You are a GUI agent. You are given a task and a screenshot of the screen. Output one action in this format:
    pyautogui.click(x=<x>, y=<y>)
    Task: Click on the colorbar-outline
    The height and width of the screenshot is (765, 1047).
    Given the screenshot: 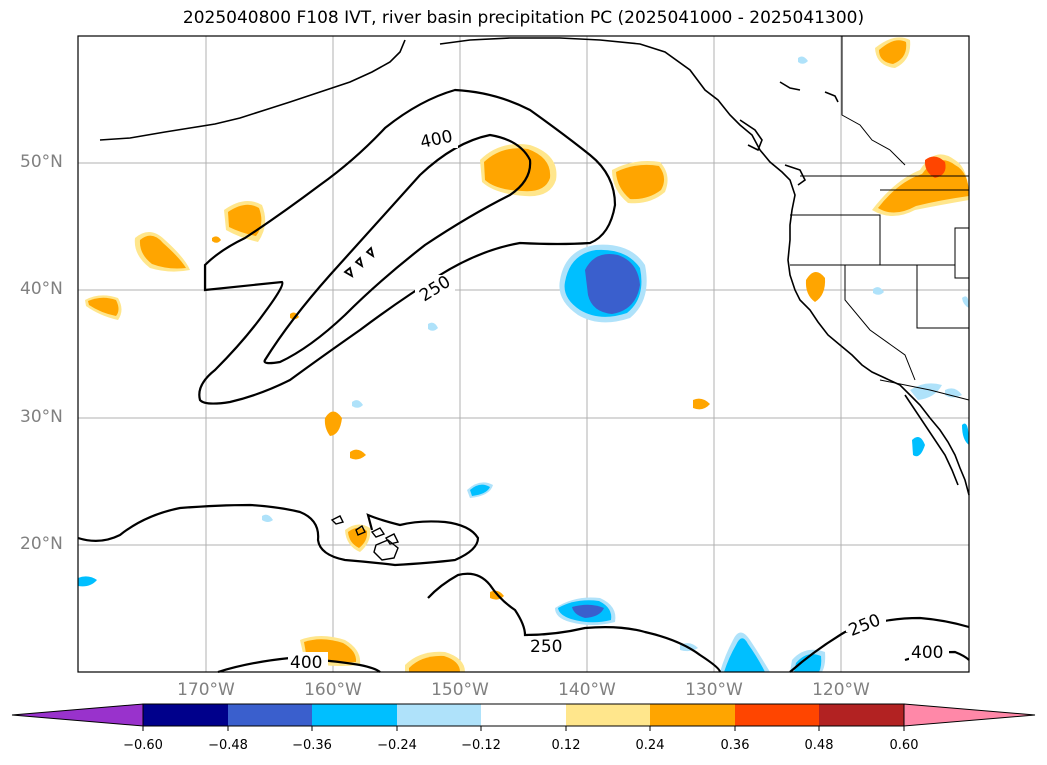 What is the action you would take?
    pyautogui.click(x=523, y=715)
    